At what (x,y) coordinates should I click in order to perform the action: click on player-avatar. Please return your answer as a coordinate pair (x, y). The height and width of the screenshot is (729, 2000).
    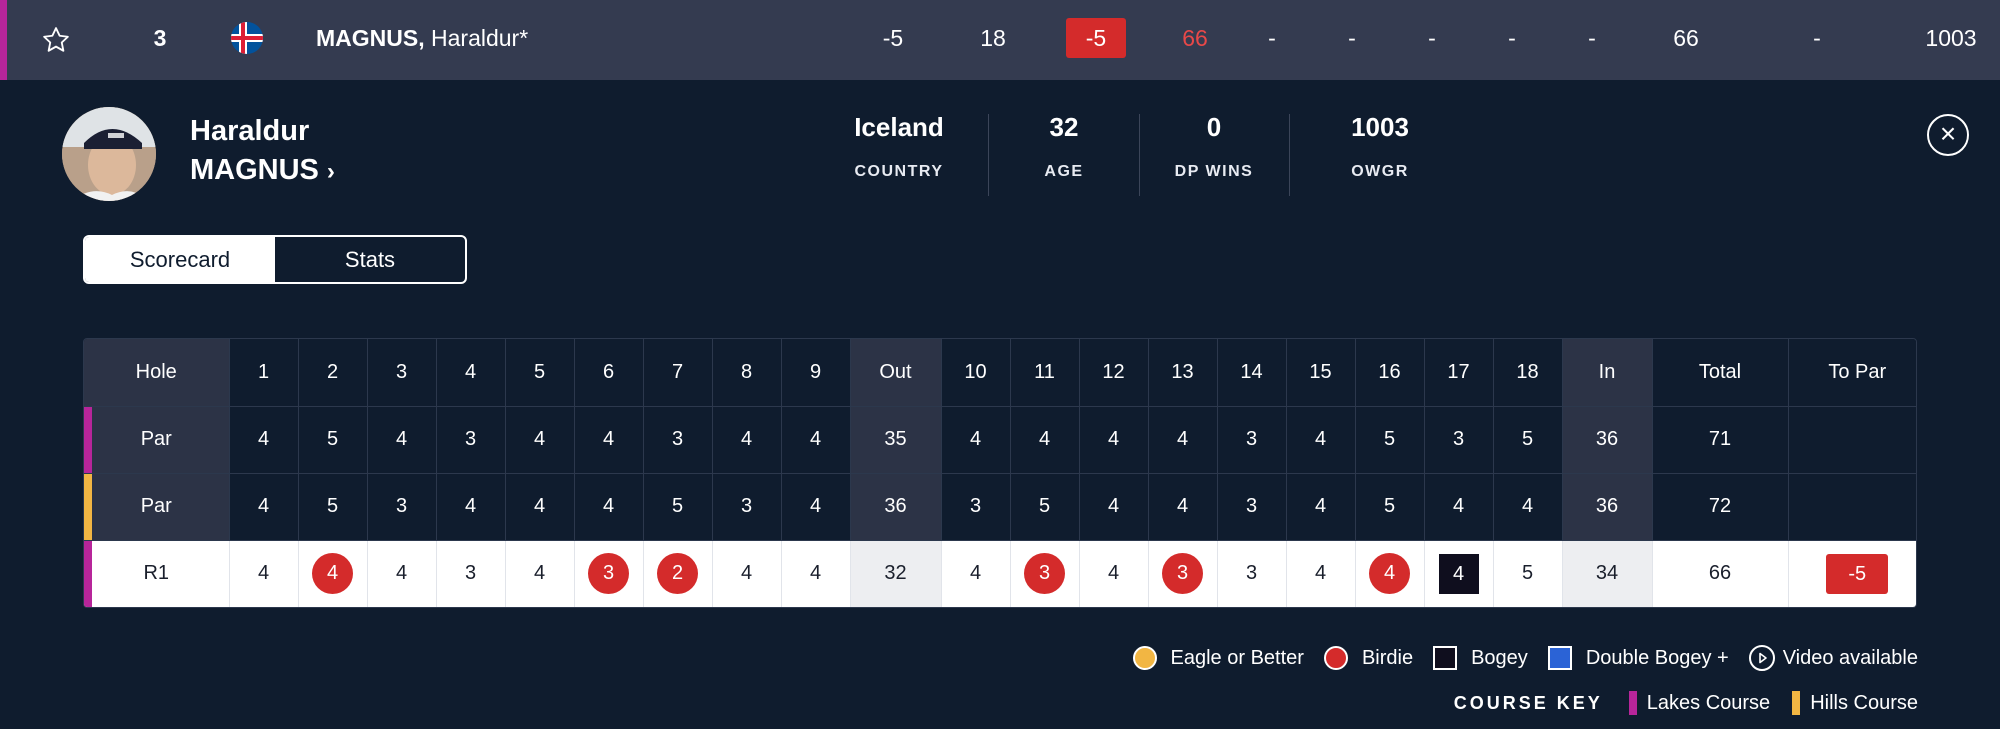
    Looking at the image, I should click on (109, 154).